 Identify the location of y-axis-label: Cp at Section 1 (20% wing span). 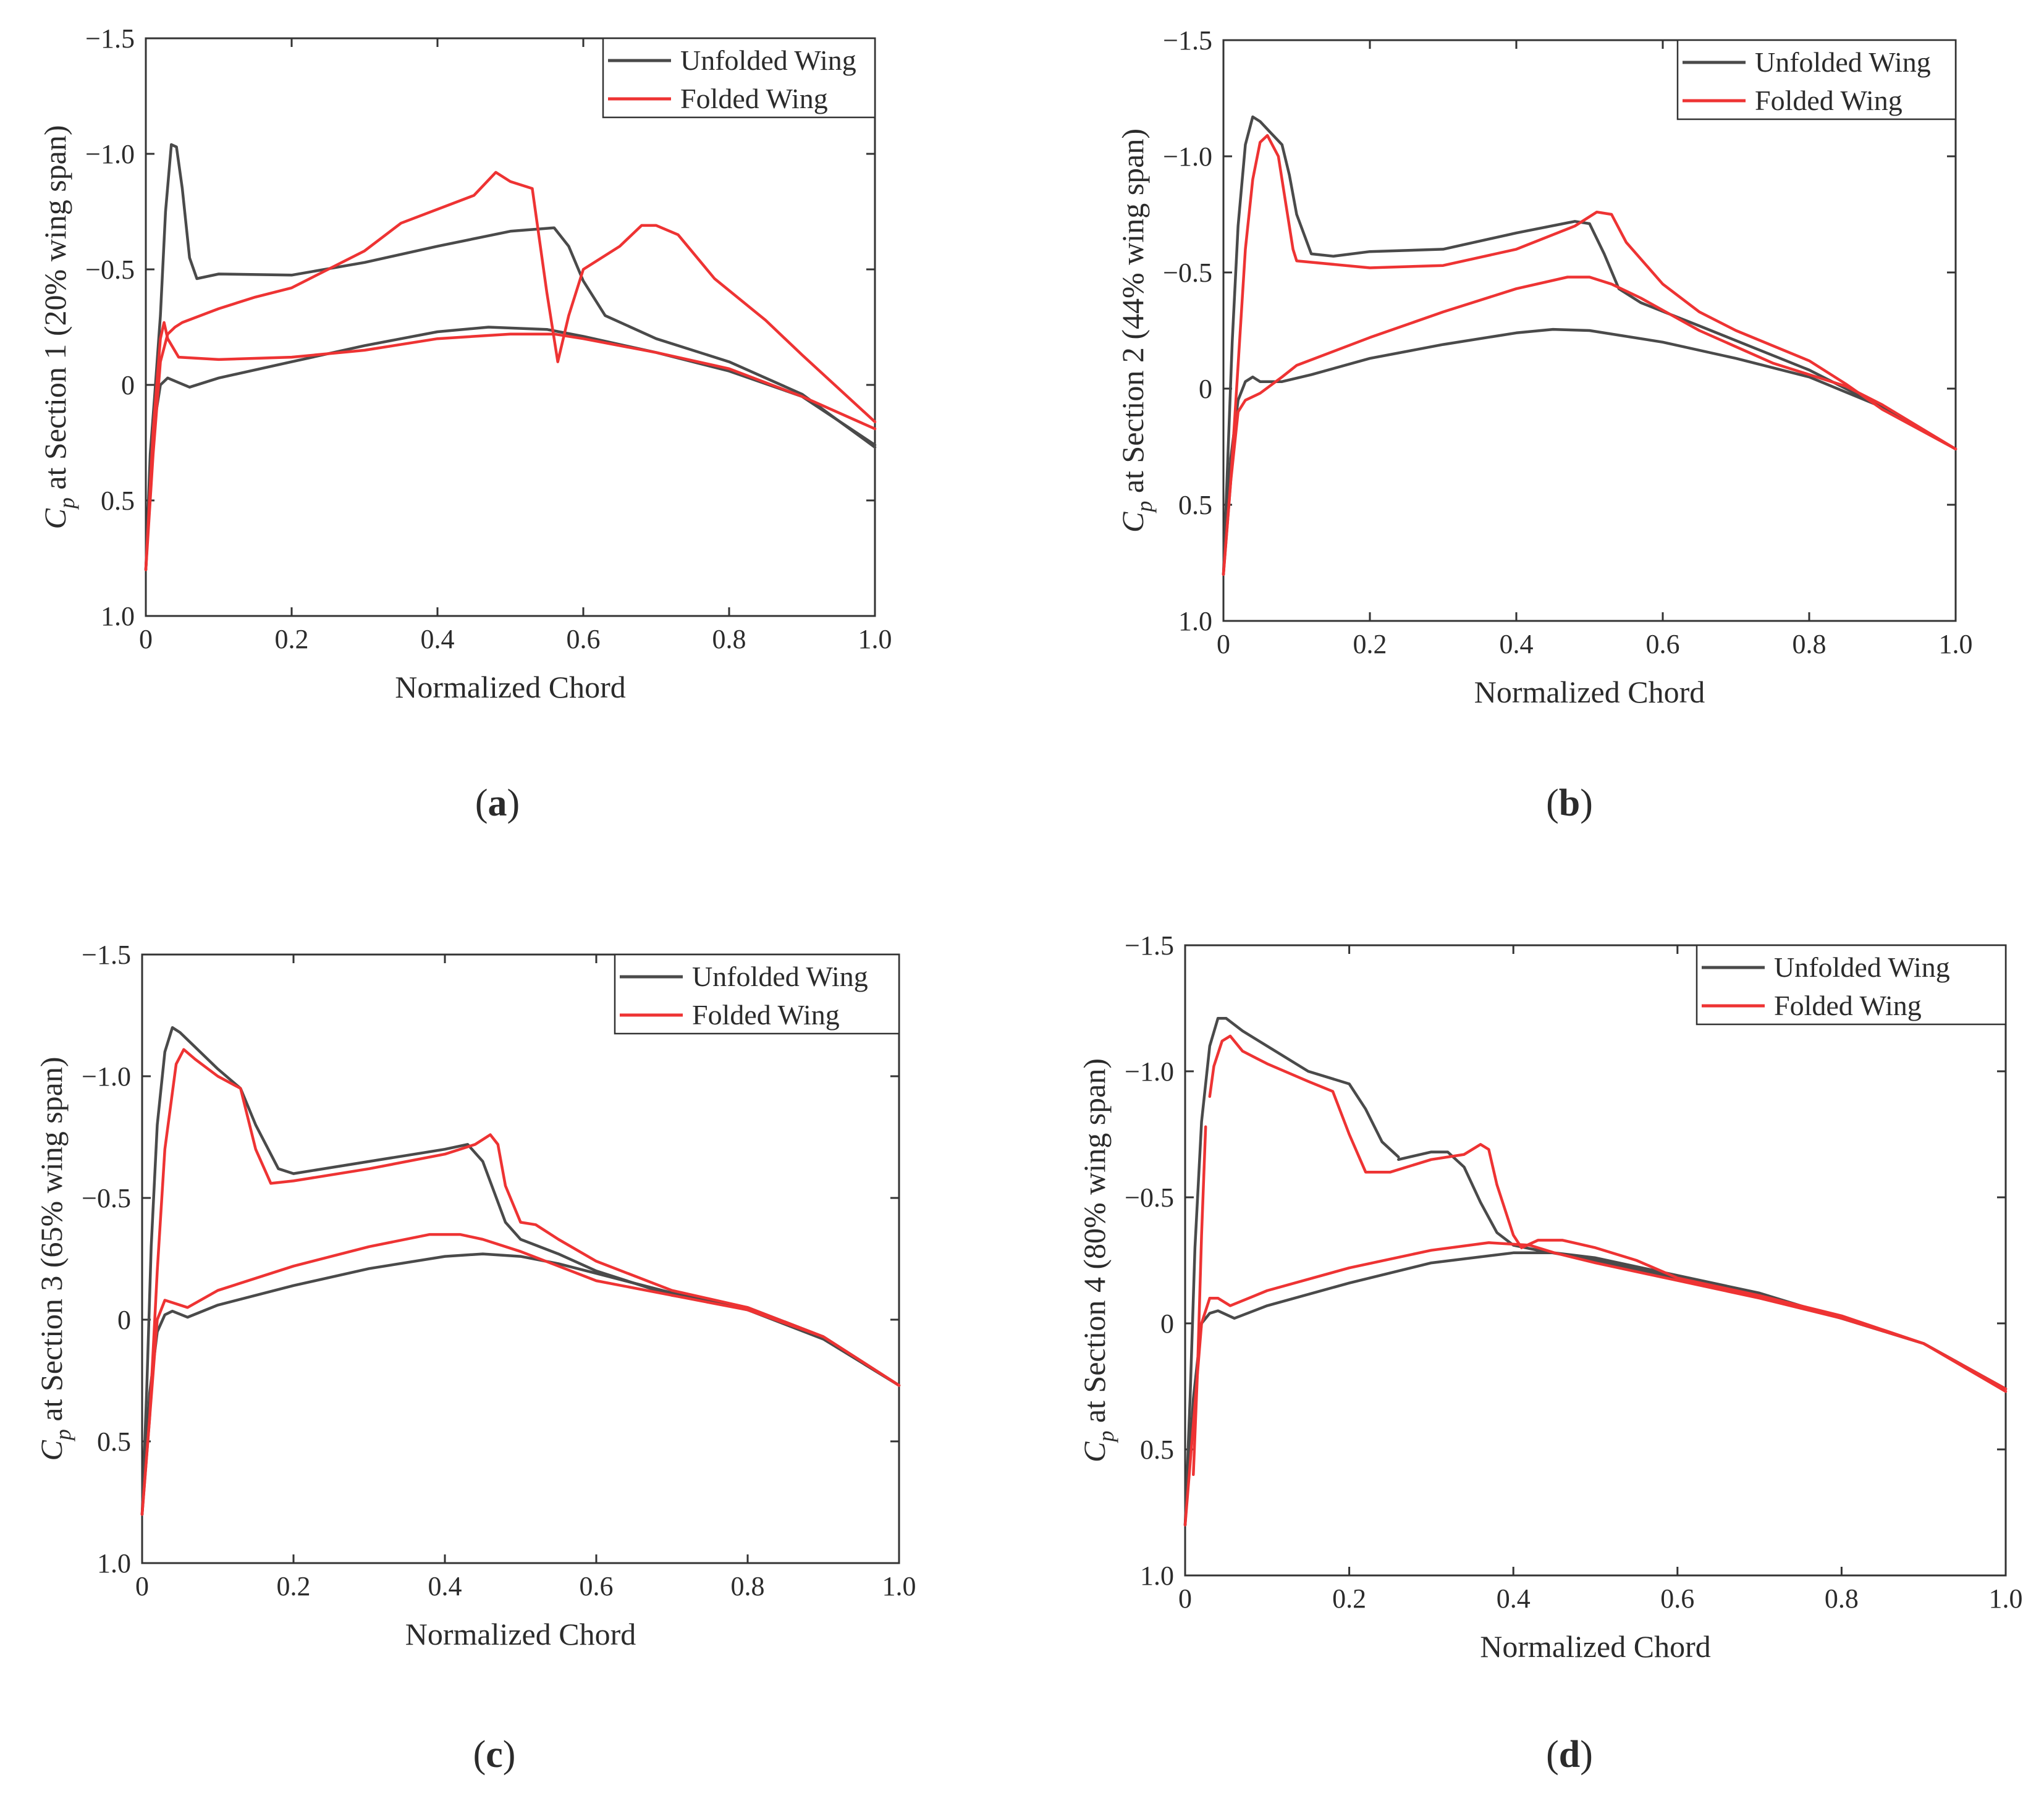
(58, 327).